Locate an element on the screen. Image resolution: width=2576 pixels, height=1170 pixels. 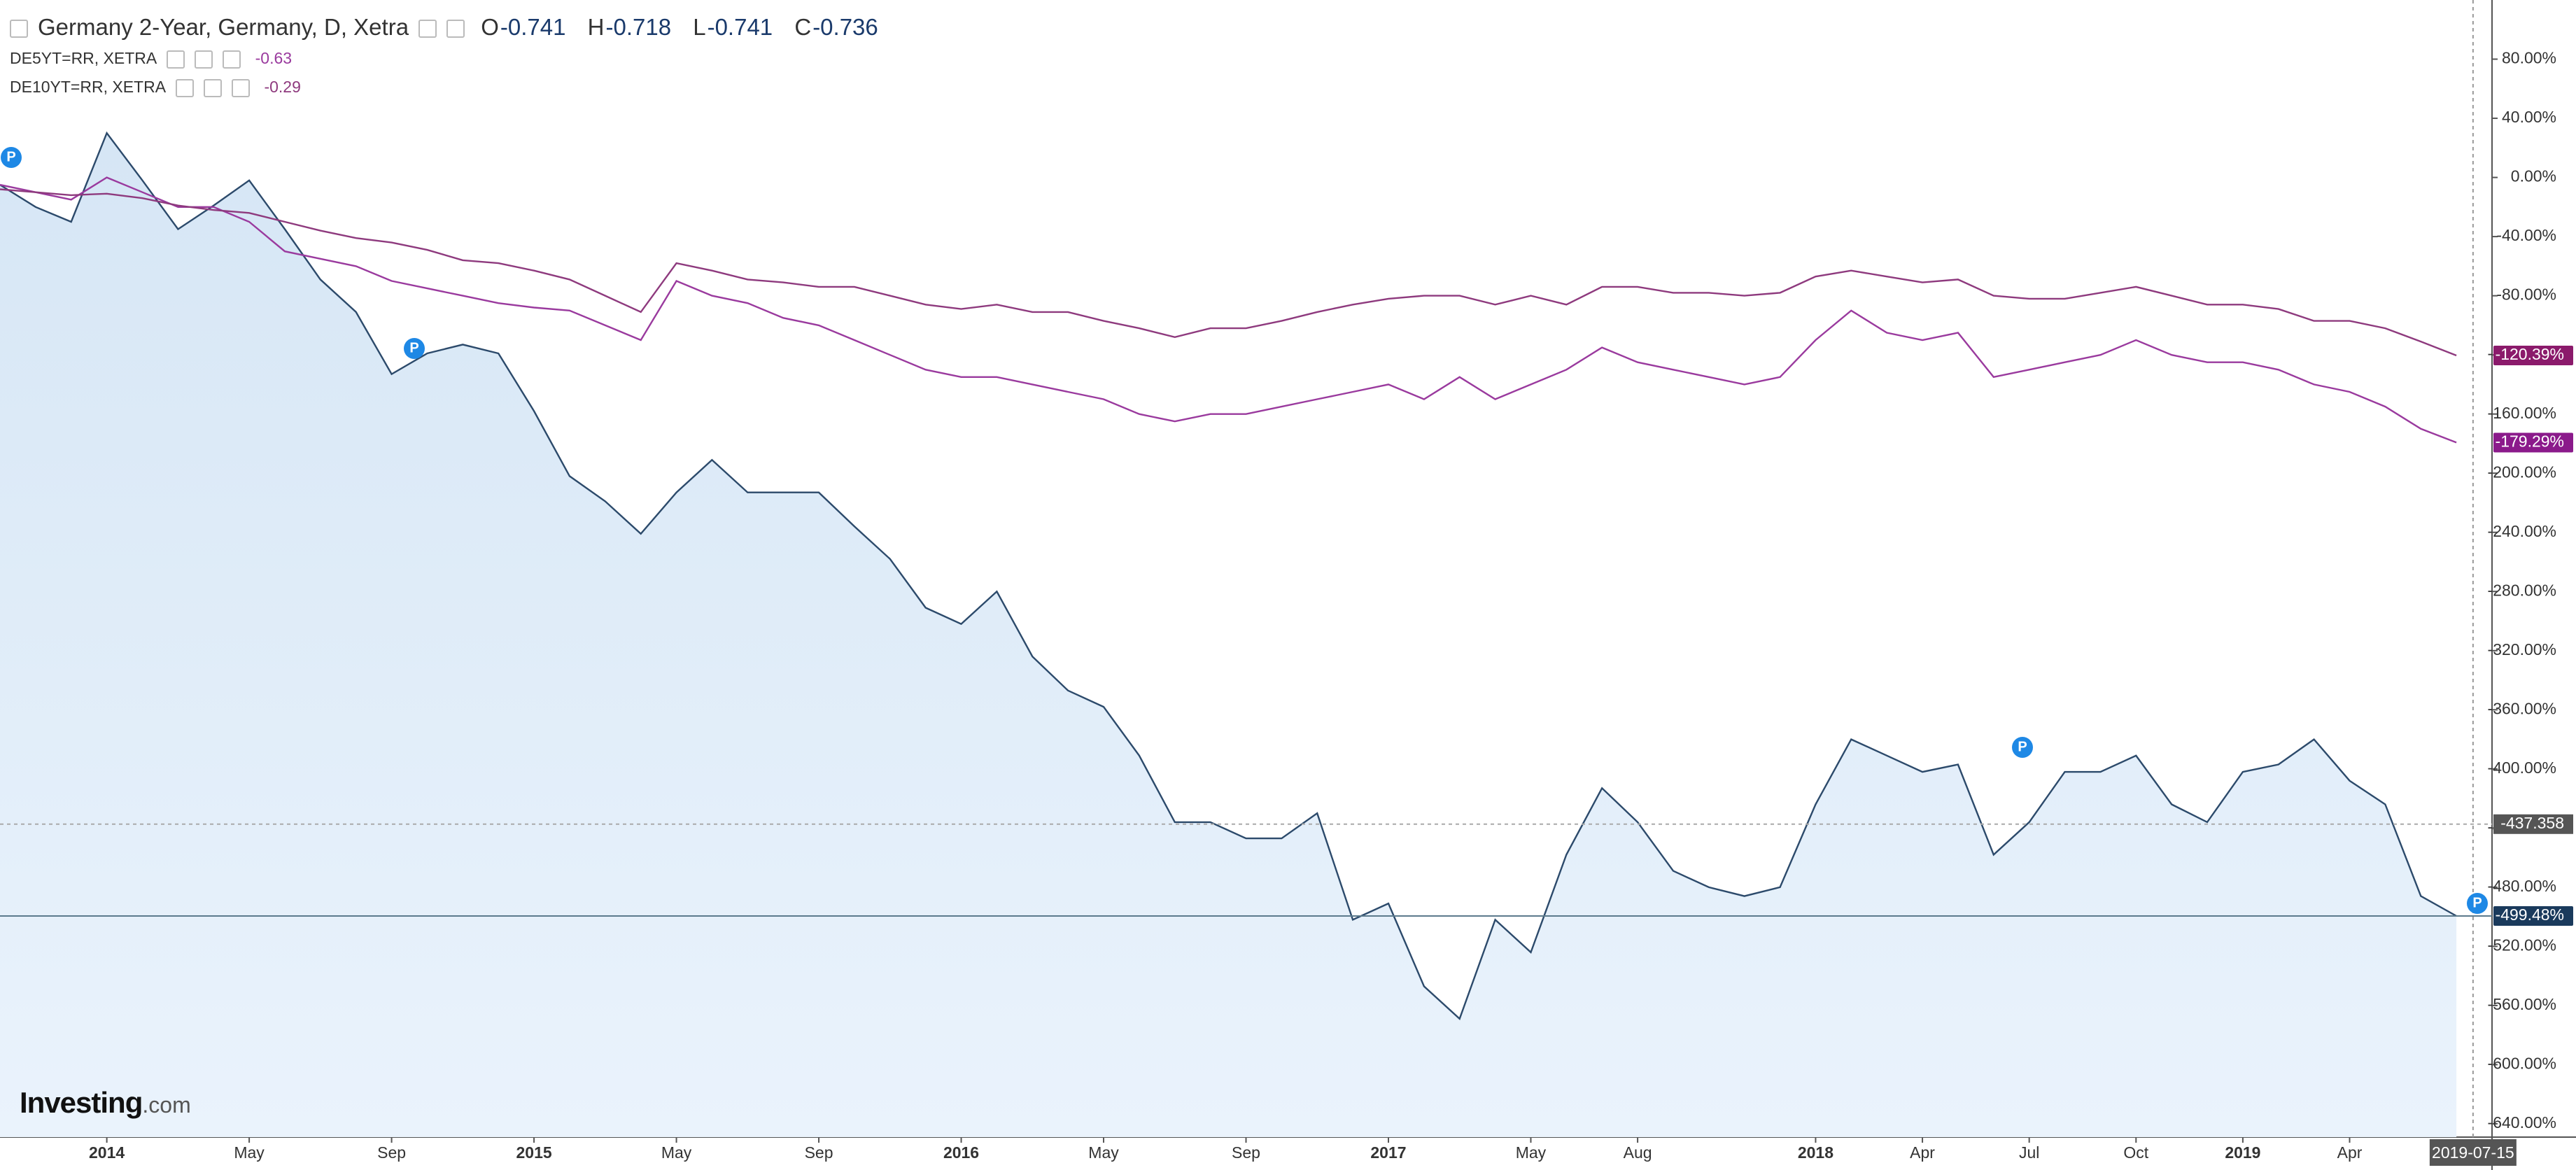
y-tick-label: -320.00% is located at coordinates (2522, 649).